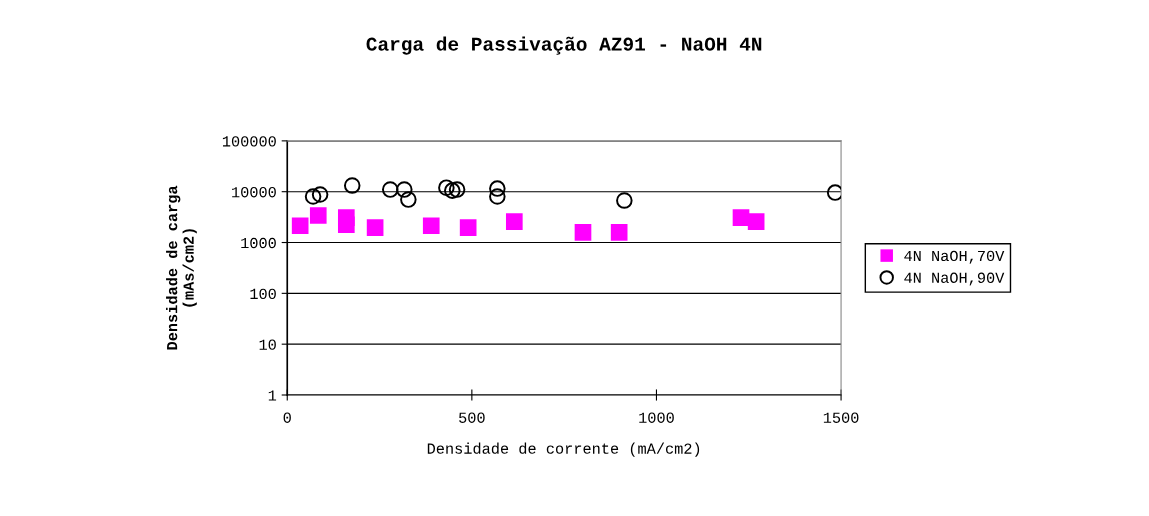 This screenshot has height=516, width=1149. Describe the element at coordinates (563, 449) in the screenshot. I see `x-axis-title: Densidade de corrente (mA/cm2)` at that location.